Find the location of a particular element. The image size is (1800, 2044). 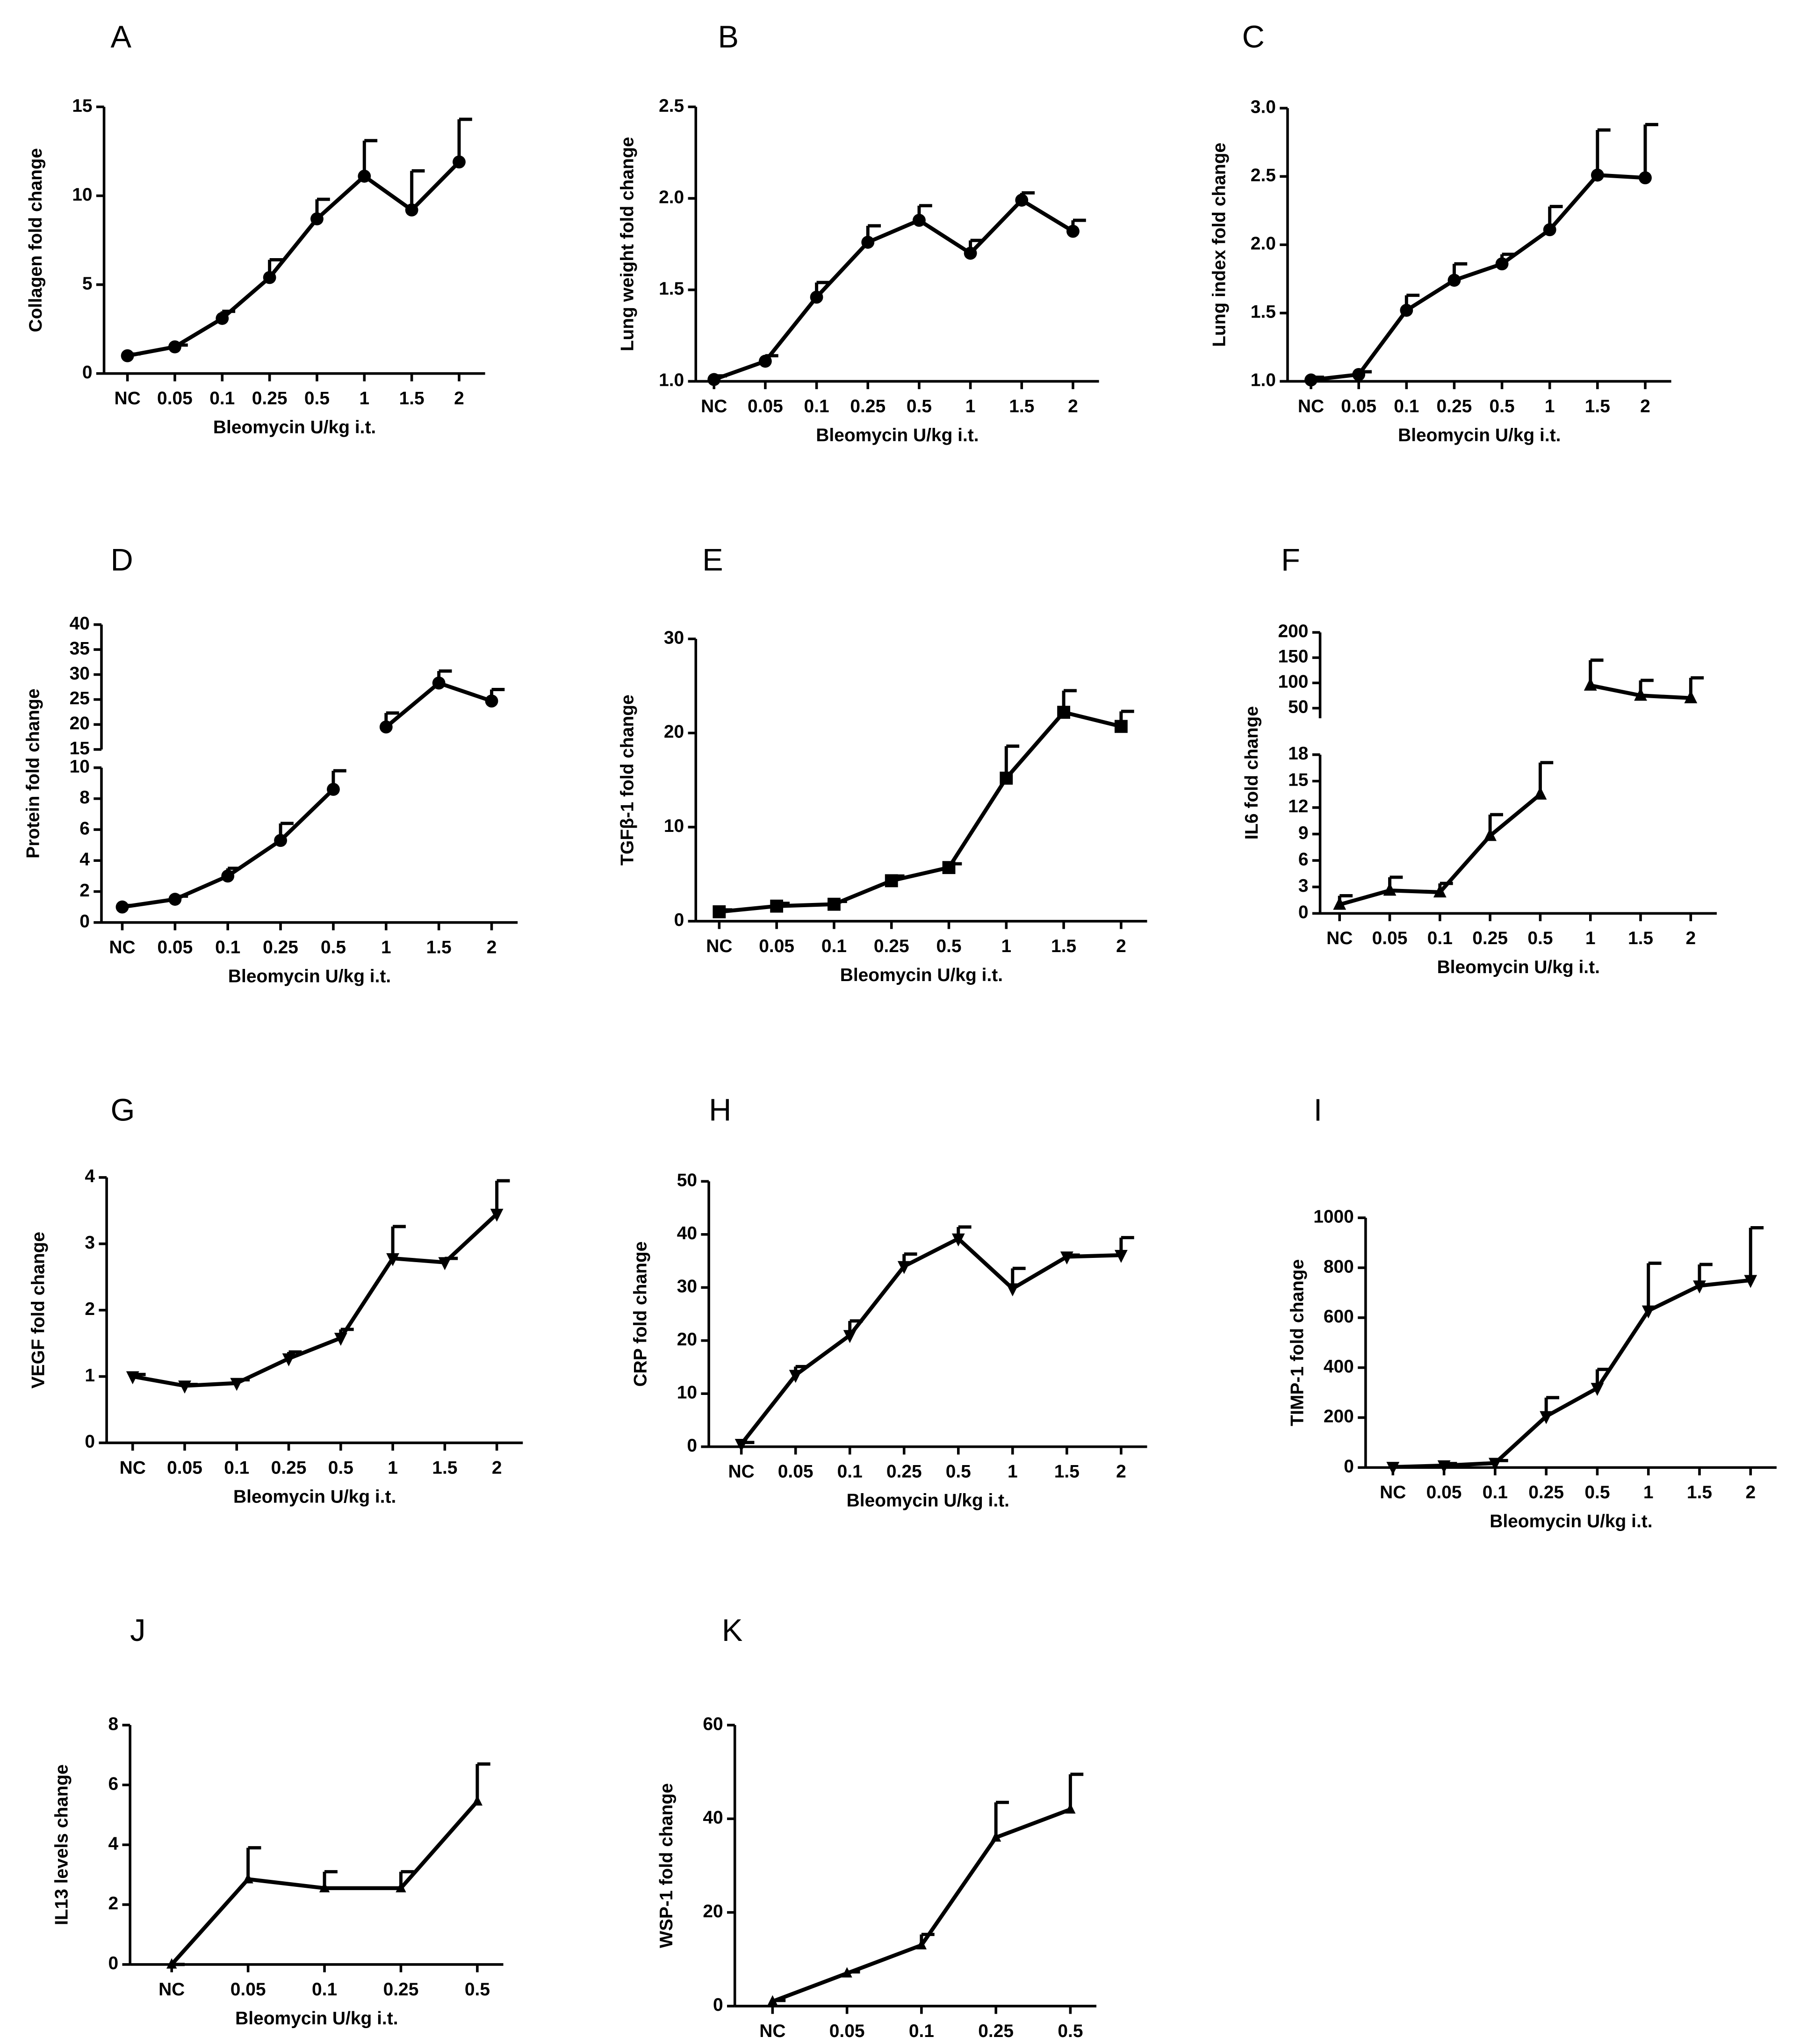

y-tick-label: 2.5 is located at coordinates (1263, 176).